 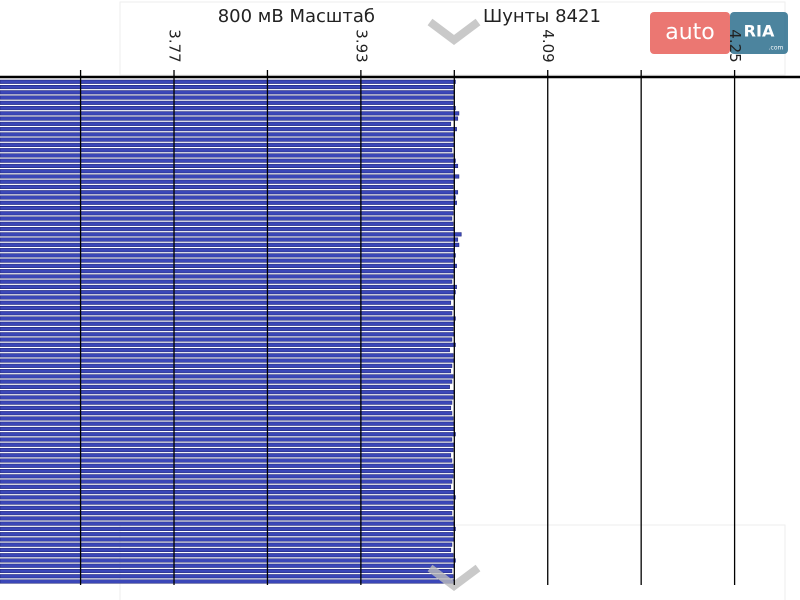 What do you see at coordinates (548, 45) in the screenshot?
I see `x-tick-label: 4.09` at bounding box center [548, 45].